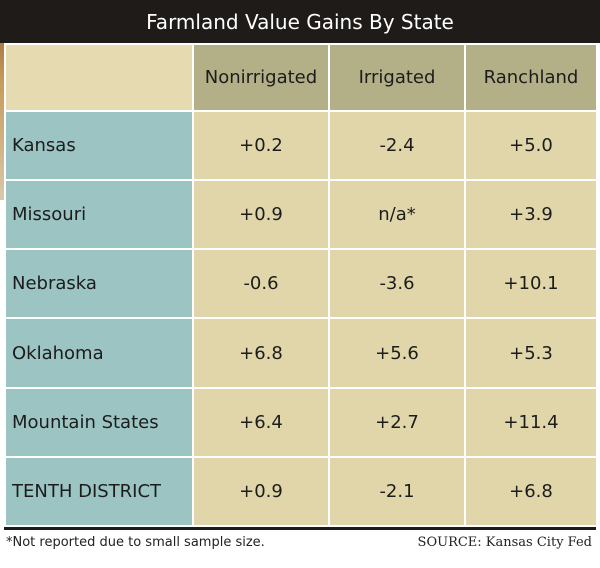 The image size is (600, 568). I want to click on header-ranchland: Ranchland, so click(531, 77).